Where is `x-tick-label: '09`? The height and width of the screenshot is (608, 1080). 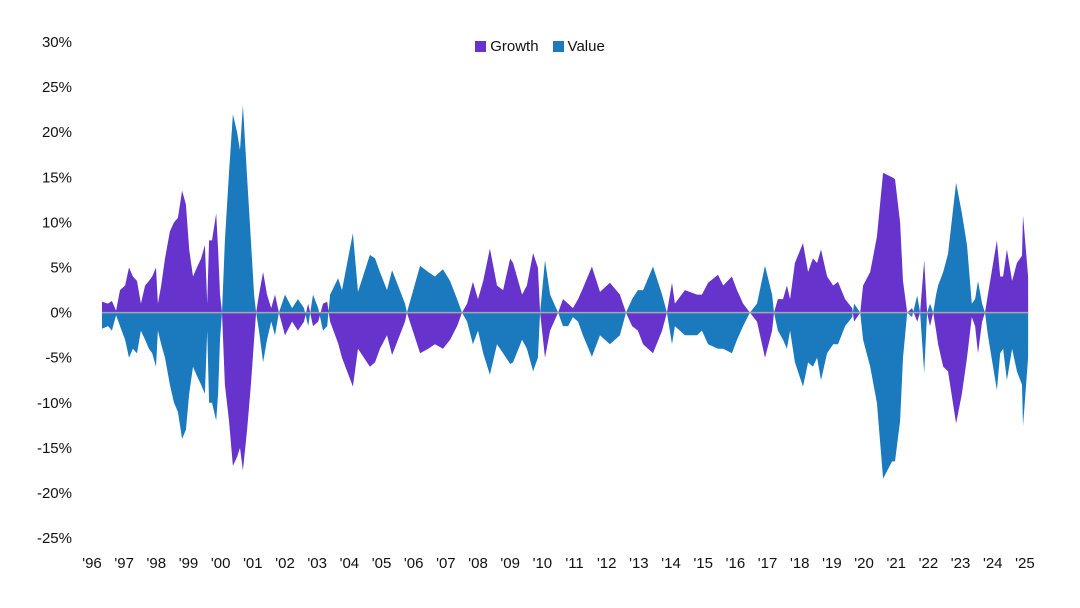
x-tick-label: '09 is located at coordinates (510, 563).